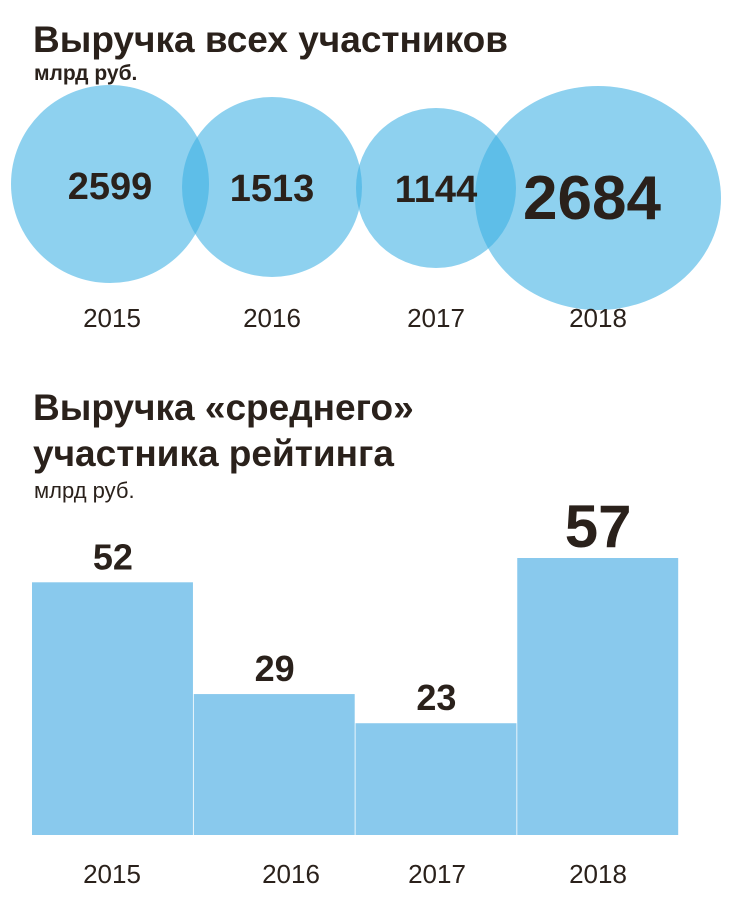  What do you see at coordinates (598, 318) in the screenshot?
I see `bubble-year-label: 2018` at bounding box center [598, 318].